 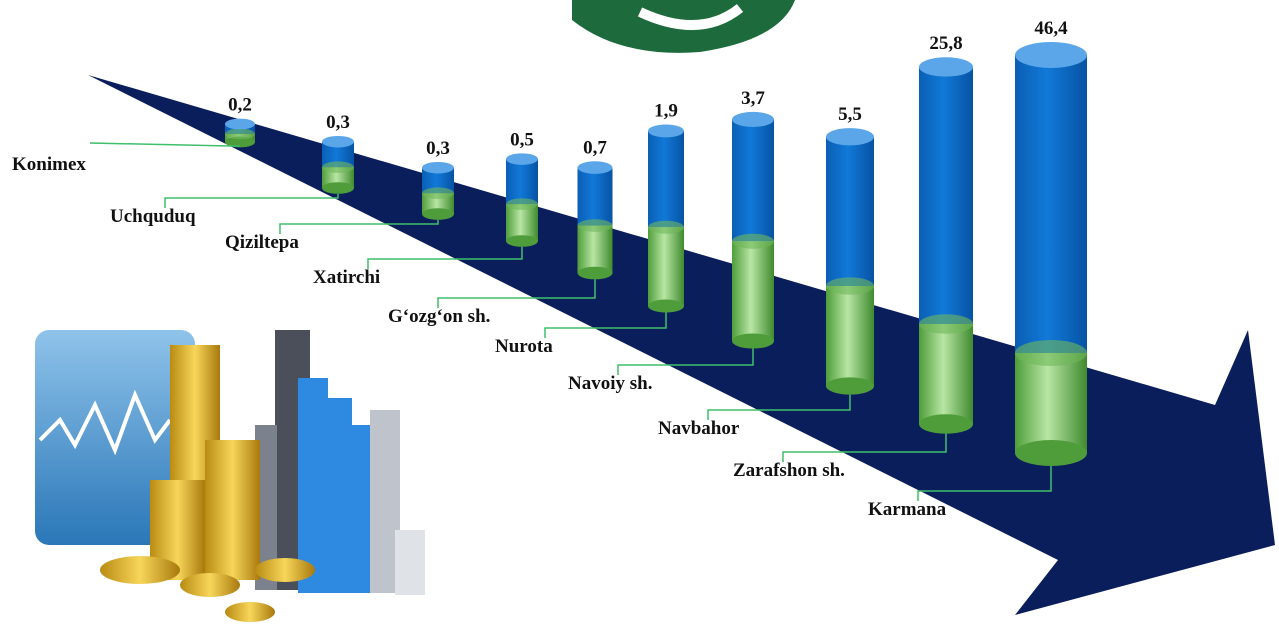 I want to click on category-label: Nurota, so click(x=524, y=346).